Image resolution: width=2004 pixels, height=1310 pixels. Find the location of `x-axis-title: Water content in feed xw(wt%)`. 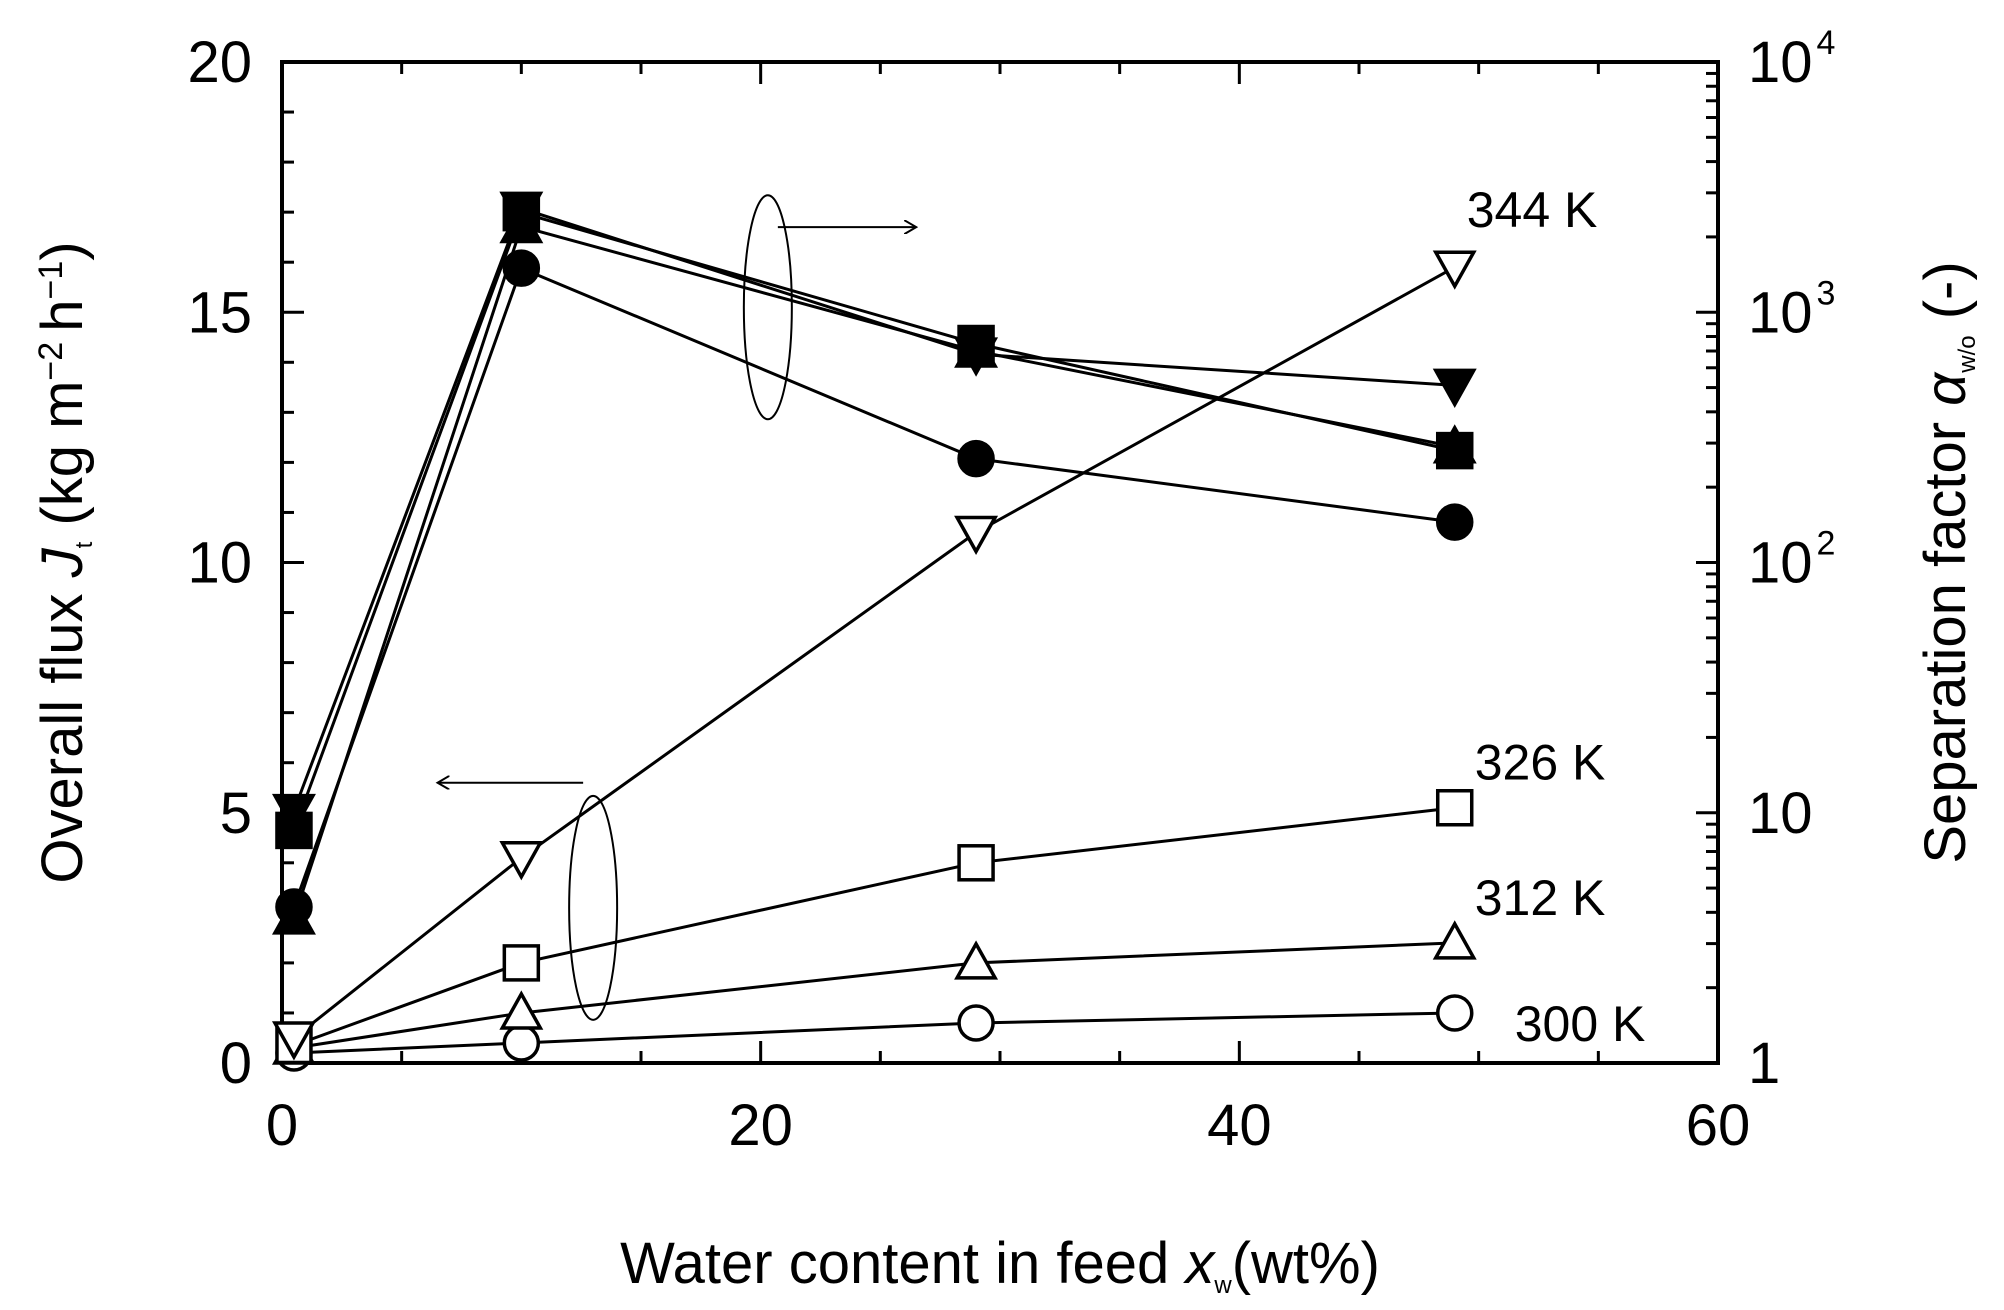

x-axis-title: Water content in feed xw(wt%) is located at coordinates (1000, 1265).